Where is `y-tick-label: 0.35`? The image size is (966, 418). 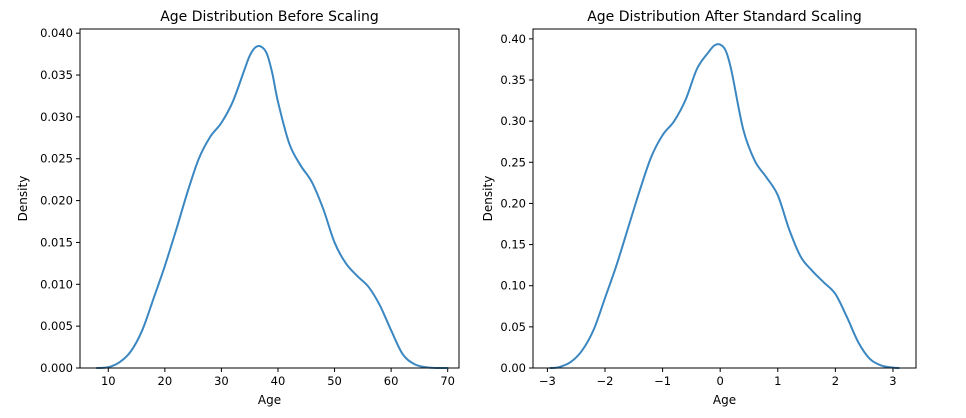
y-tick-label: 0.35 is located at coordinates (513, 80).